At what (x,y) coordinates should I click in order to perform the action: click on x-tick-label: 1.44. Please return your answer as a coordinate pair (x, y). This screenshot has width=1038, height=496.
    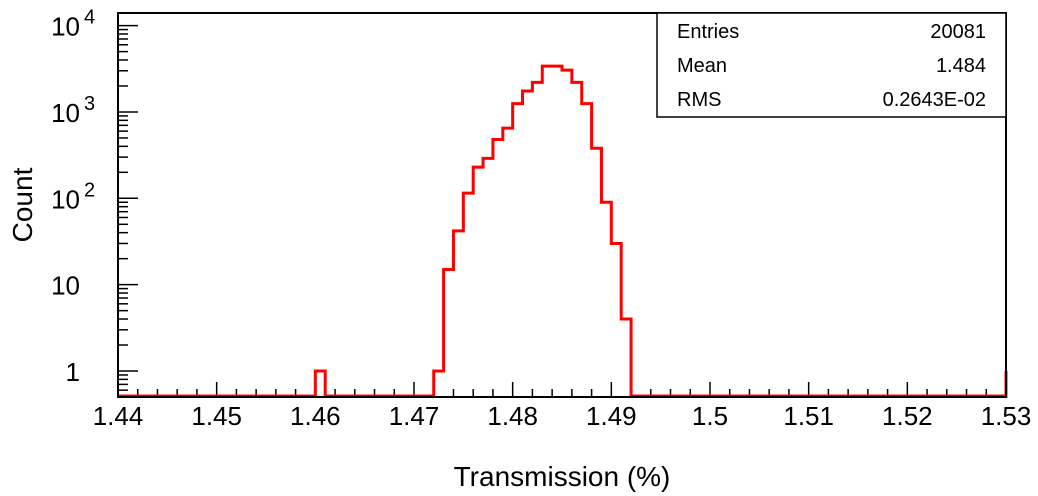
    Looking at the image, I should click on (118, 416).